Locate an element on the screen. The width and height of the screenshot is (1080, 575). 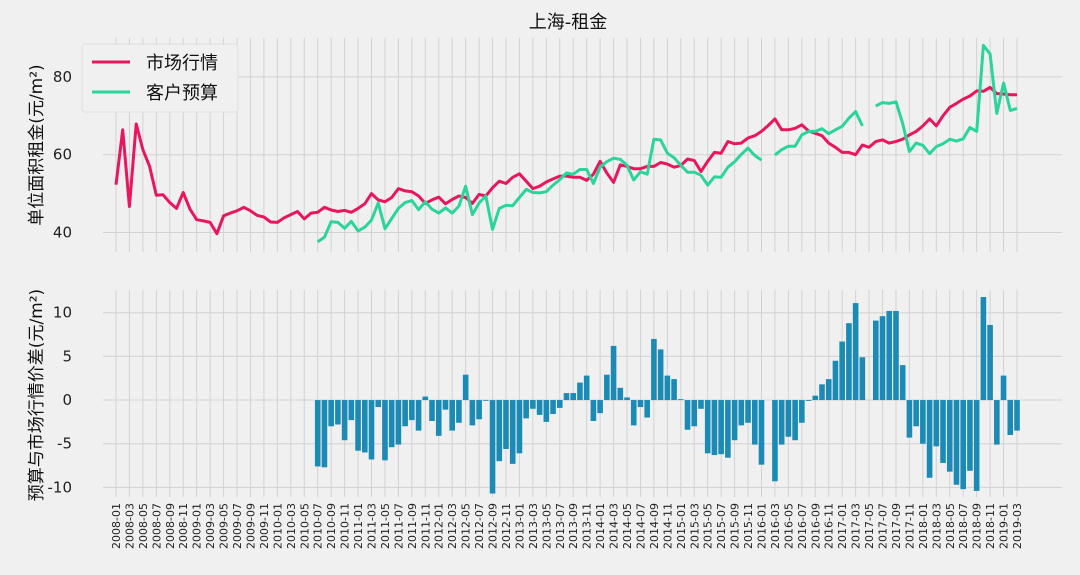
y-tick-label: -5 is located at coordinates (64, 444).